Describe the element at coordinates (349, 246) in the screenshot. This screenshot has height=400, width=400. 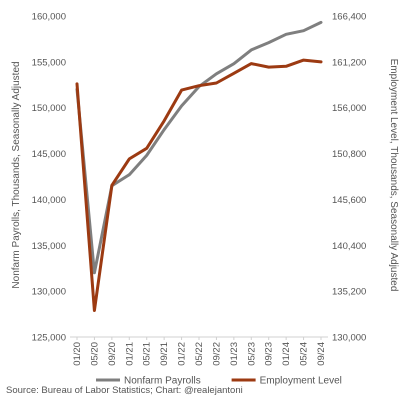
I see `right-y-tick-label: 140,400` at that location.